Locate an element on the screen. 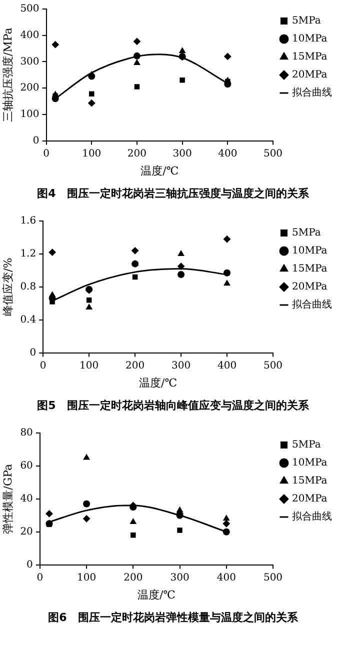 This screenshot has width=346, height=647. y-tick-label: 60 is located at coordinates (26, 466).